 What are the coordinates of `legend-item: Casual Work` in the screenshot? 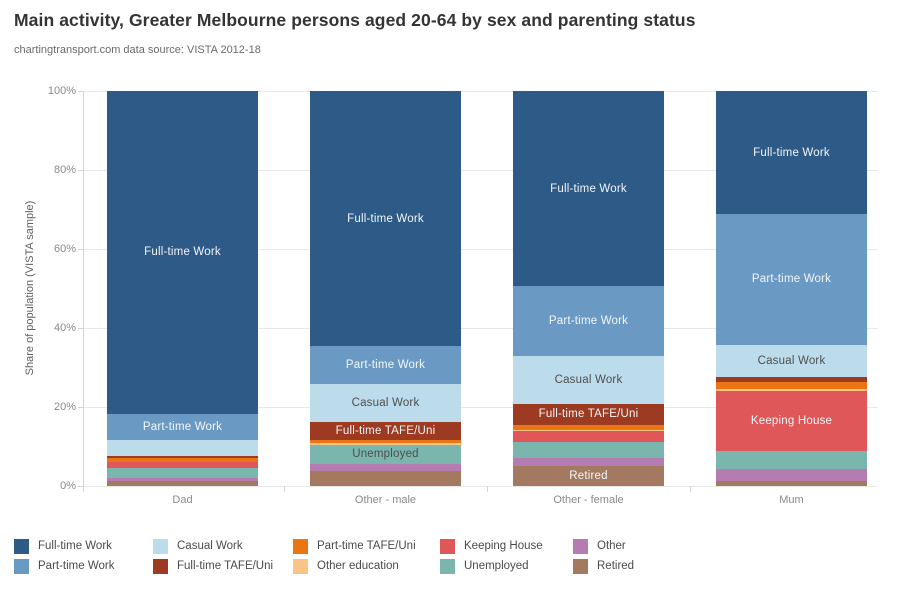 It's located at (213, 546).